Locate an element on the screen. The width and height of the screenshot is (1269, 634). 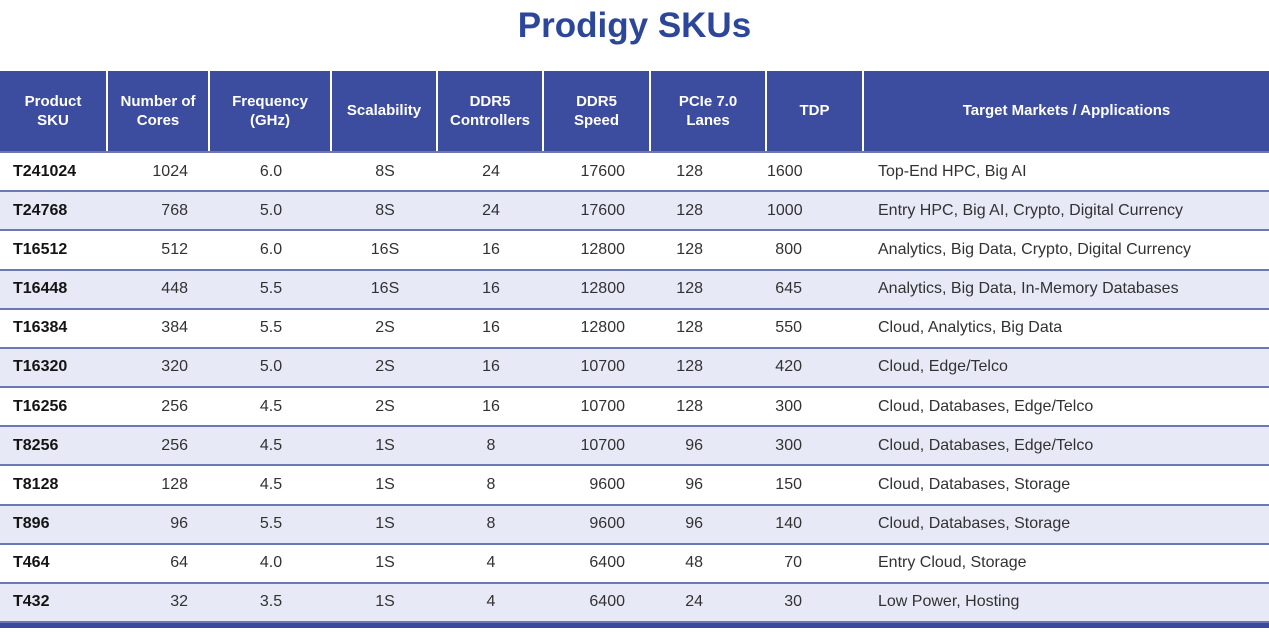
cell-ddr5-speed: 12800 is located at coordinates (603, 328).